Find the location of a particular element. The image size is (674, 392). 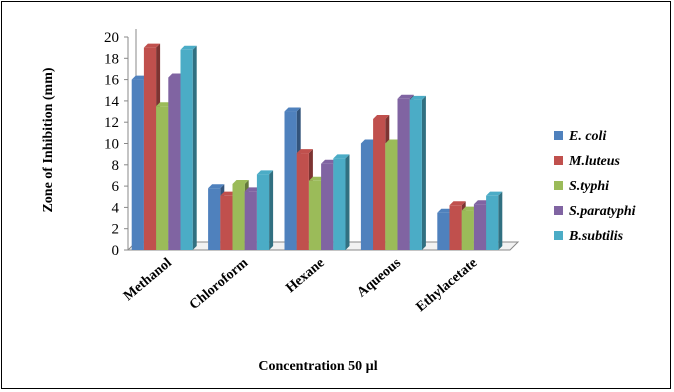

legend-label: S.paratyphi is located at coordinates (602, 211).